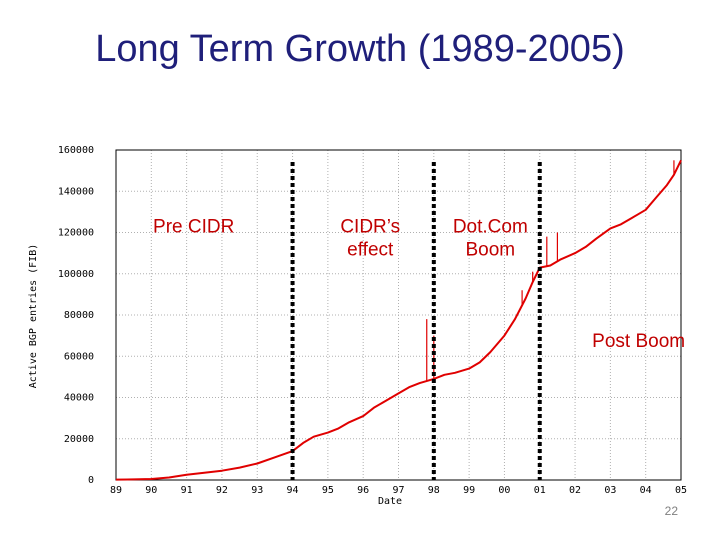  I want to click on y-tick-label: 40000, so click(79, 398).